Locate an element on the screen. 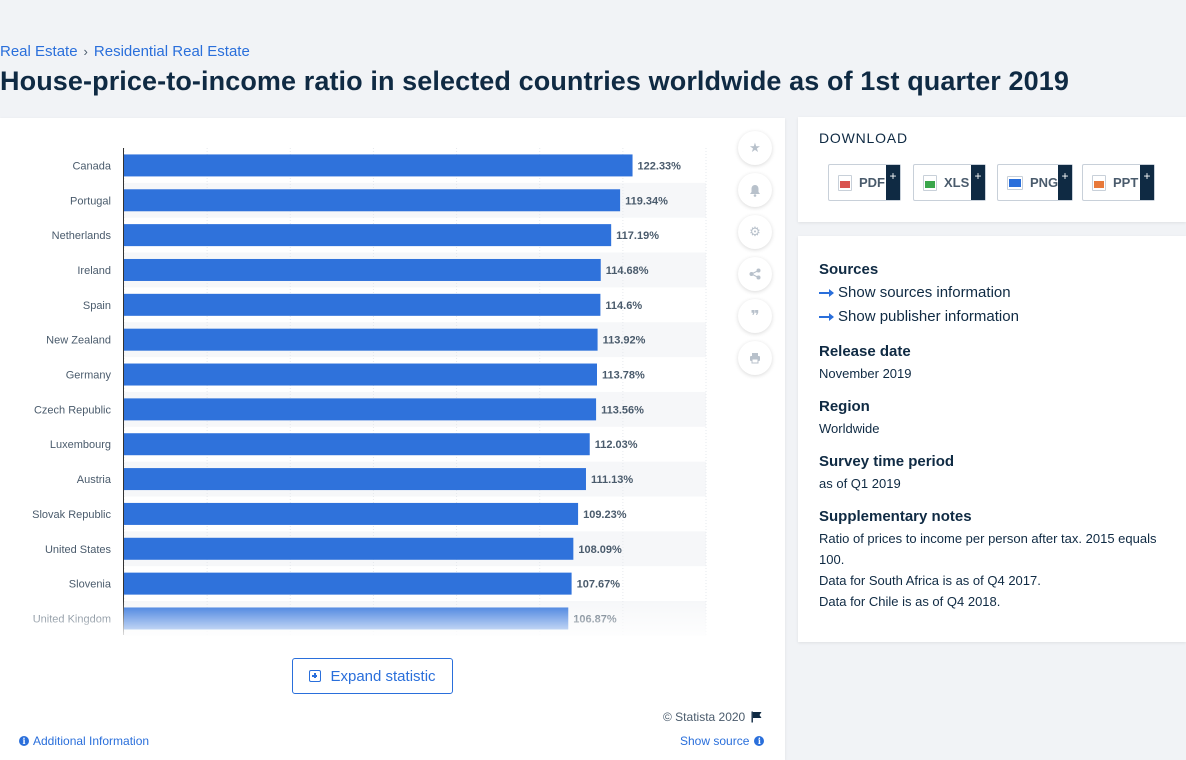 The width and height of the screenshot is (1186, 760). settings-button: ⚙ is located at coordinates (755, 232).